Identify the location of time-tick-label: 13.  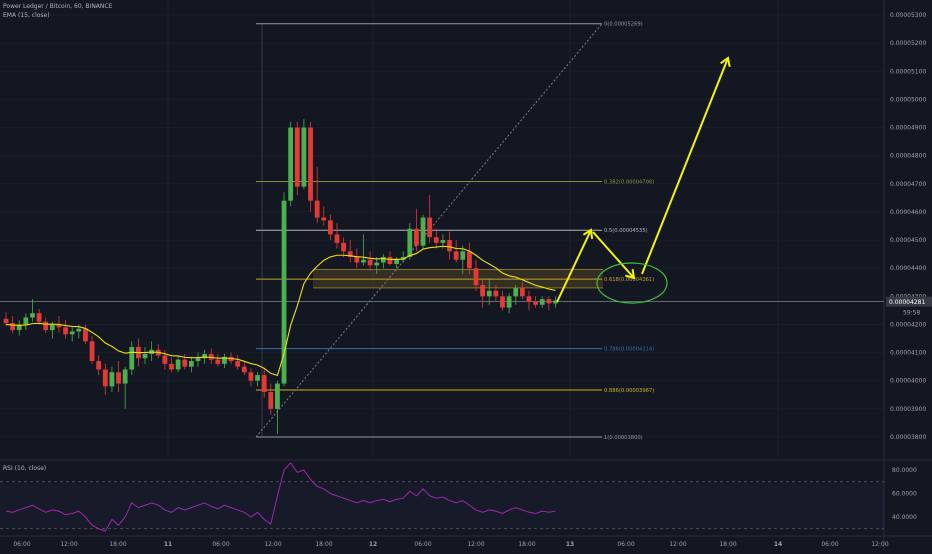
(570, 544).